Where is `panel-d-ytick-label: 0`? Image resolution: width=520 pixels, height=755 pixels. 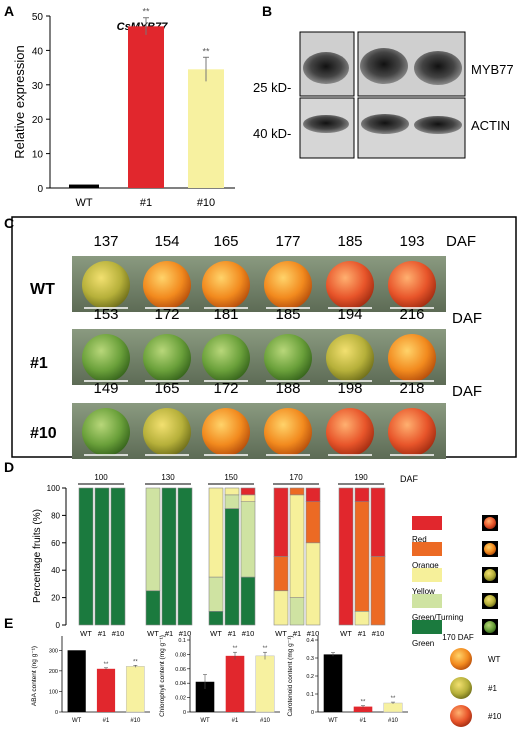 panel-d-ytick-label: 0 is located at coordinates (58, 625).